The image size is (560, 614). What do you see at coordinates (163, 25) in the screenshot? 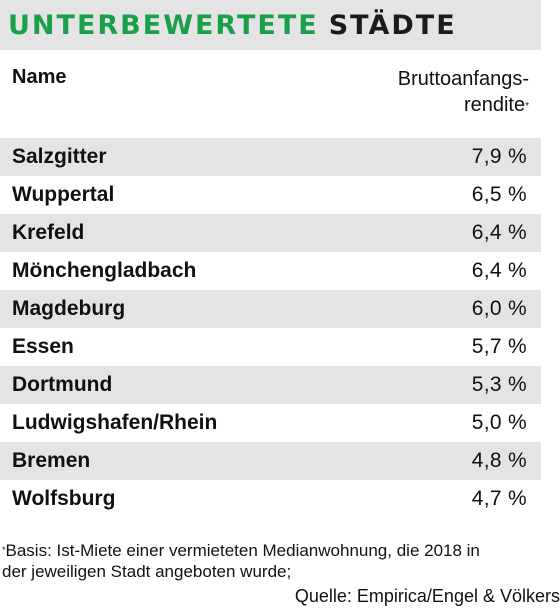
I see `title-highlight: UNTERBEWERTETE` at bounding box center [163, 25].